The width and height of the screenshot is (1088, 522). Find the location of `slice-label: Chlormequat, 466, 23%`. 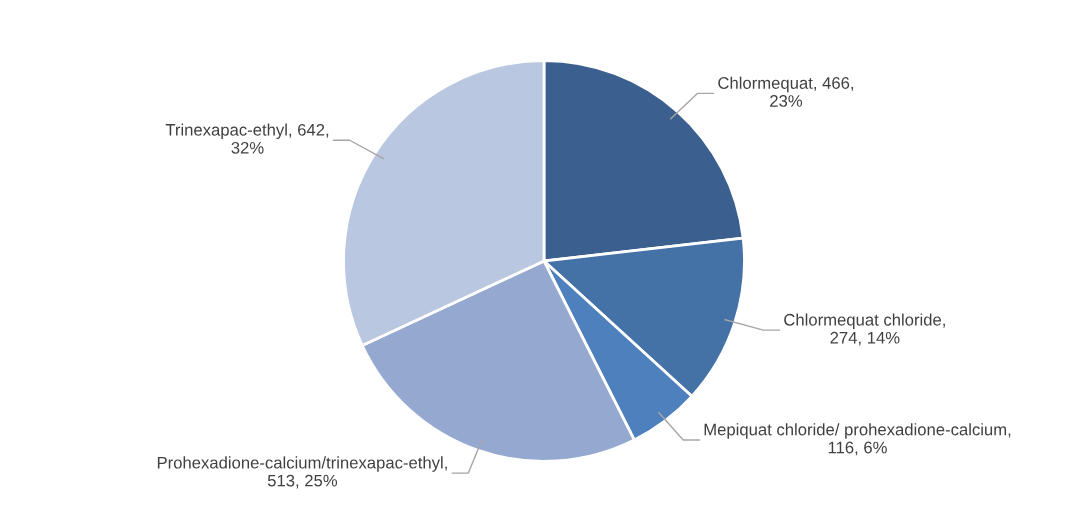

slice-label: Chlormequat, 466, 23% is located at coordinates (786, 91).